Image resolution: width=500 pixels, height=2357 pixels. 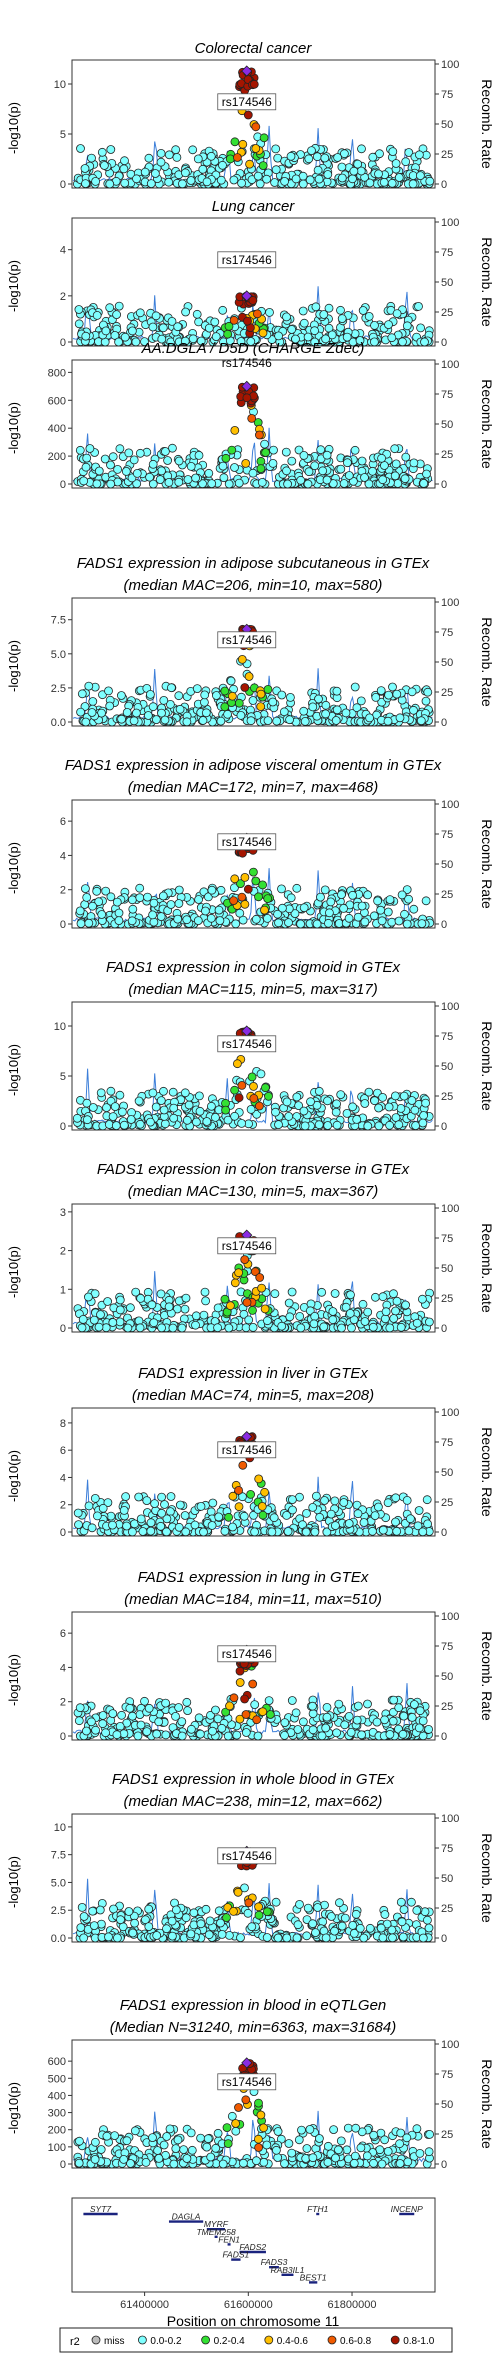 What do you see at coordinates (253, 2027) in the screenshot?
I see `panel-subtitle: (Median N=31240, min=6363, max=31684)` at bounding box center [253, 2027].